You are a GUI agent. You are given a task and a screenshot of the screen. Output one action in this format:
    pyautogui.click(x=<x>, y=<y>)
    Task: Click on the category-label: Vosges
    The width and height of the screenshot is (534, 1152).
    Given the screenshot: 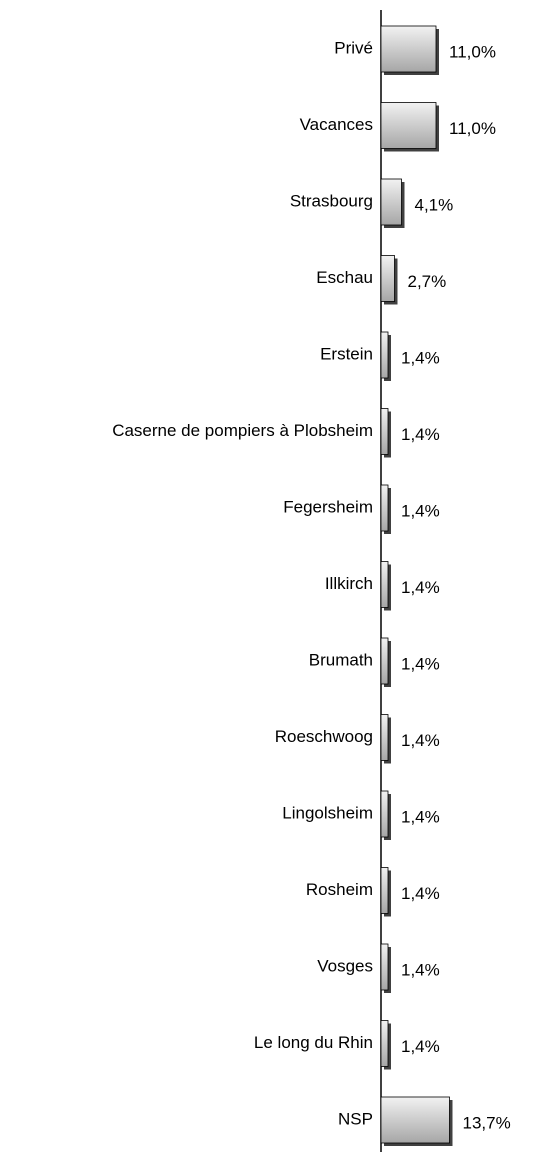 What is the action you would take?
    pyautogui.click(x=345, y=965)
    